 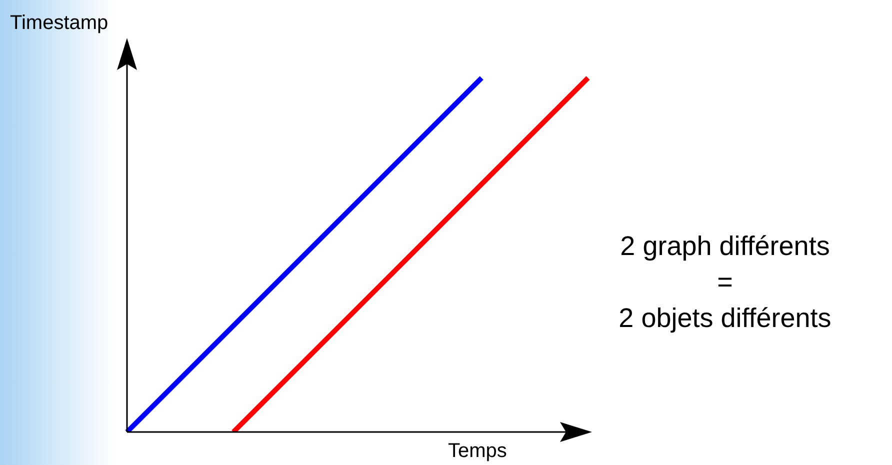 I want to click on y-axis-title: Timestamp, so click(x=59, y=23).